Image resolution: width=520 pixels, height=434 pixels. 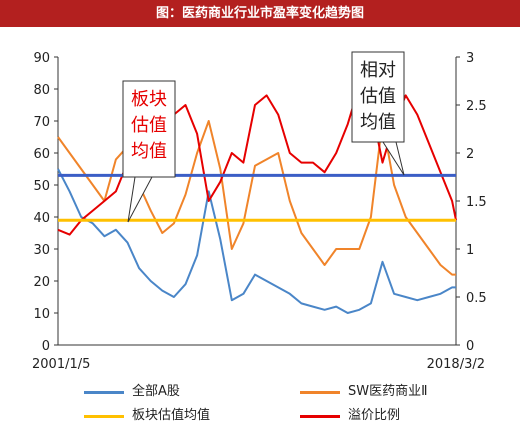 I want to click on annotation-callout: 板块估值均值, so click(x=149, y=151).